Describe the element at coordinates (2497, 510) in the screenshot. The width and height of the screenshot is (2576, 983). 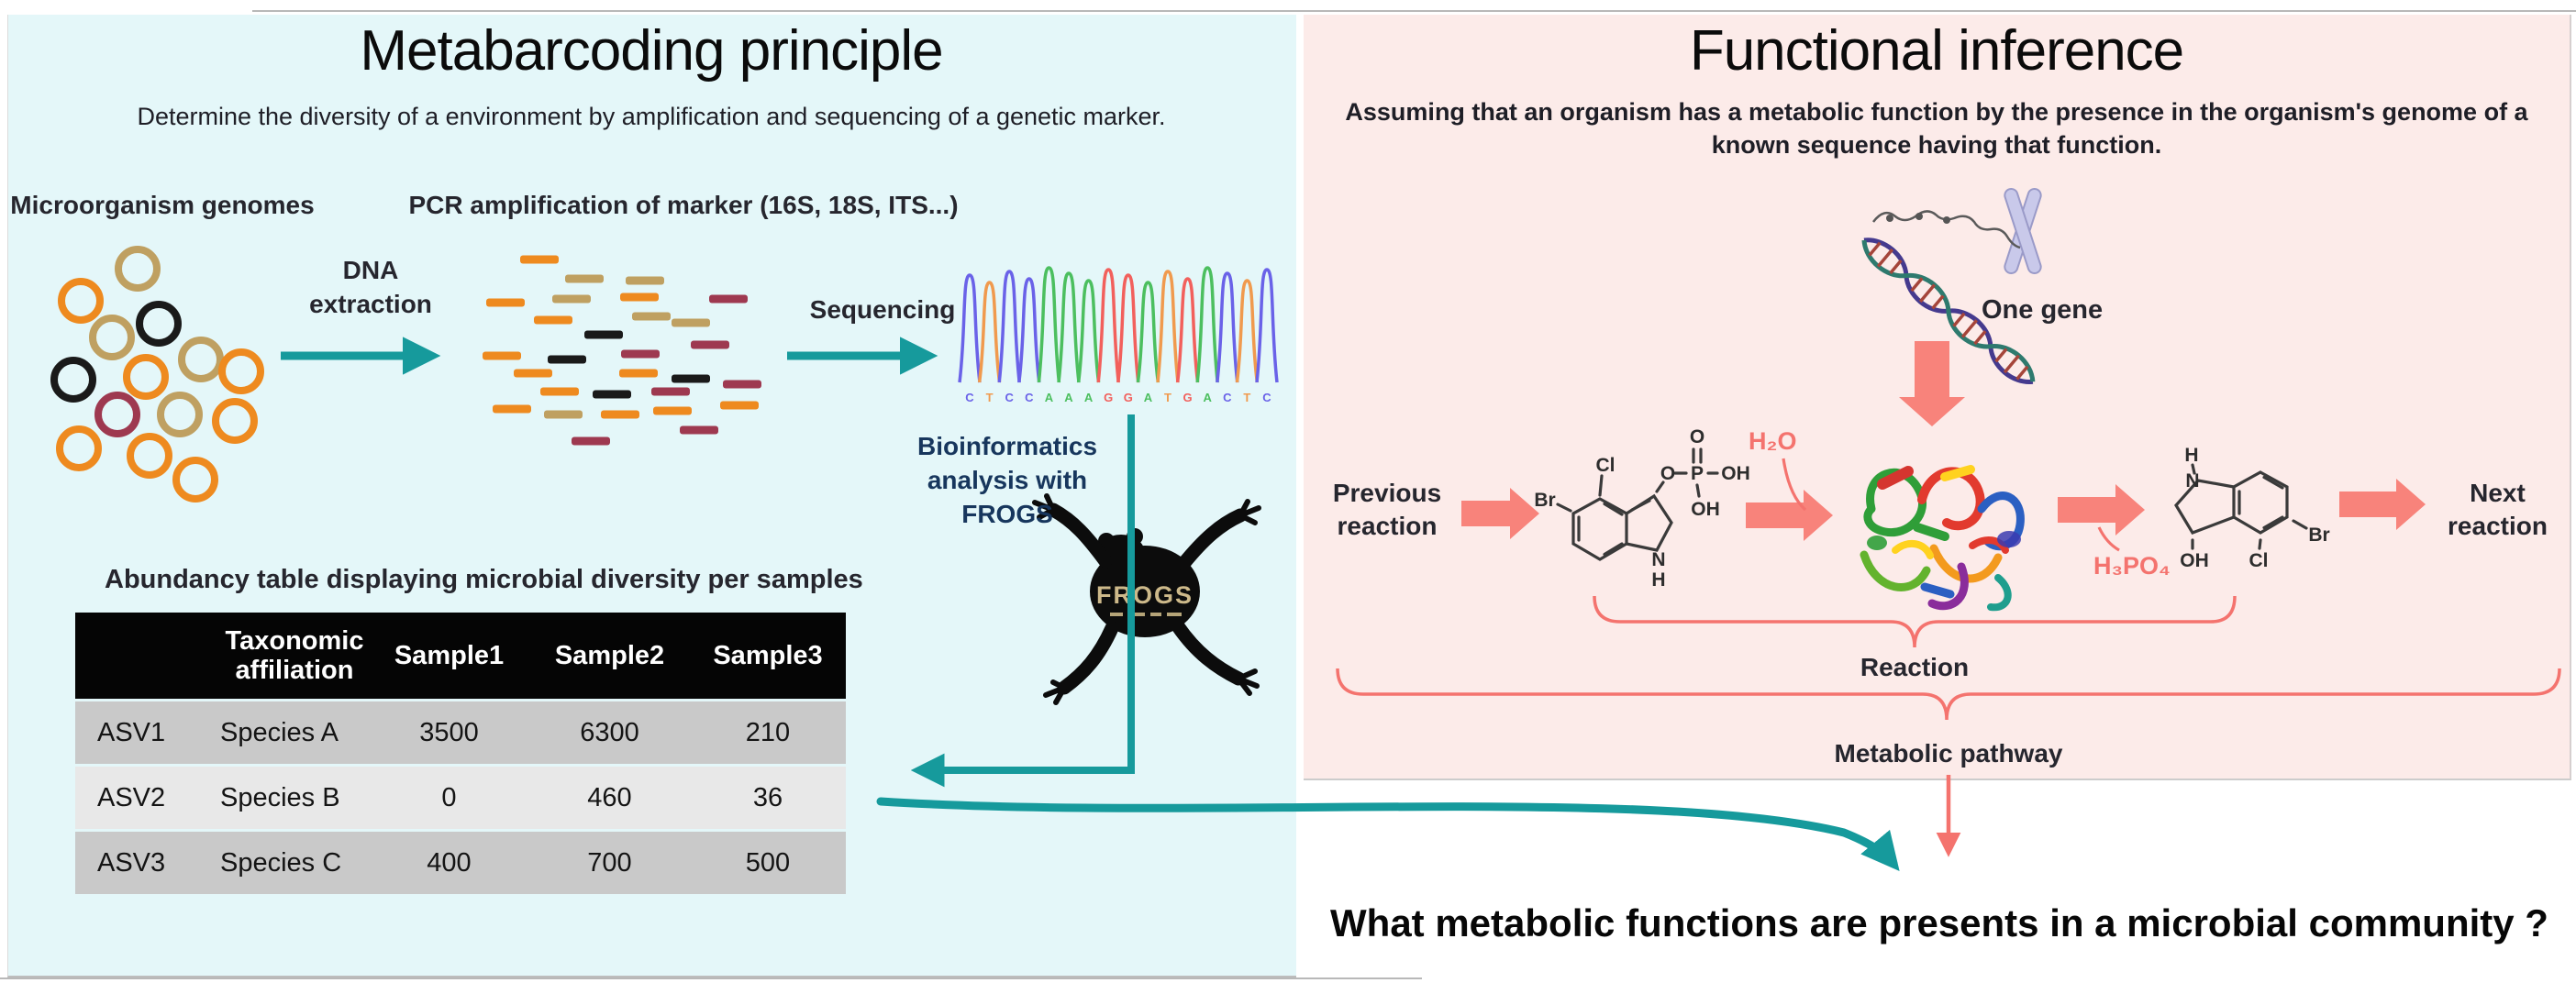
I see `next-reaction-label: Next reaction` at that location.